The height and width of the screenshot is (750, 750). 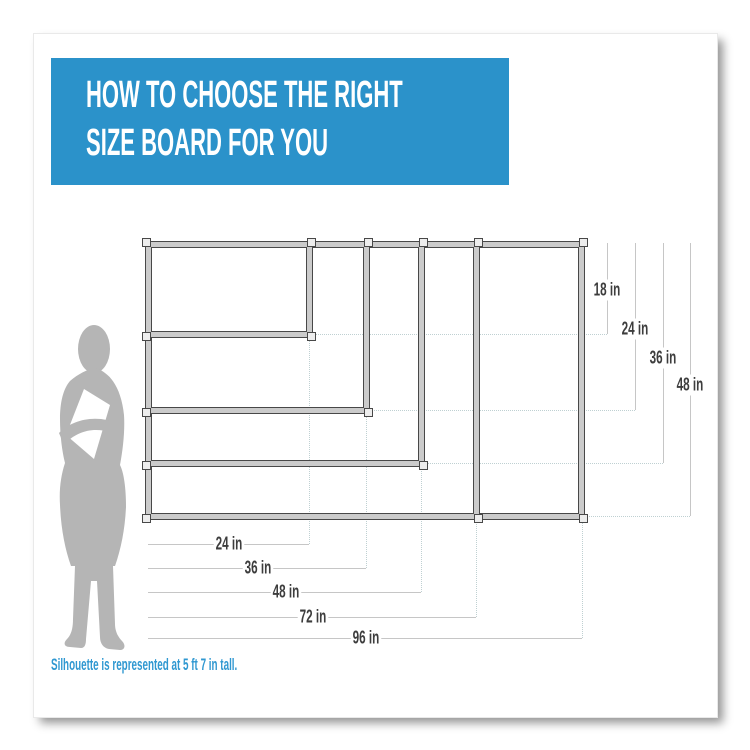 I want to click on silhouette-legs, so click(x=94, y=608).